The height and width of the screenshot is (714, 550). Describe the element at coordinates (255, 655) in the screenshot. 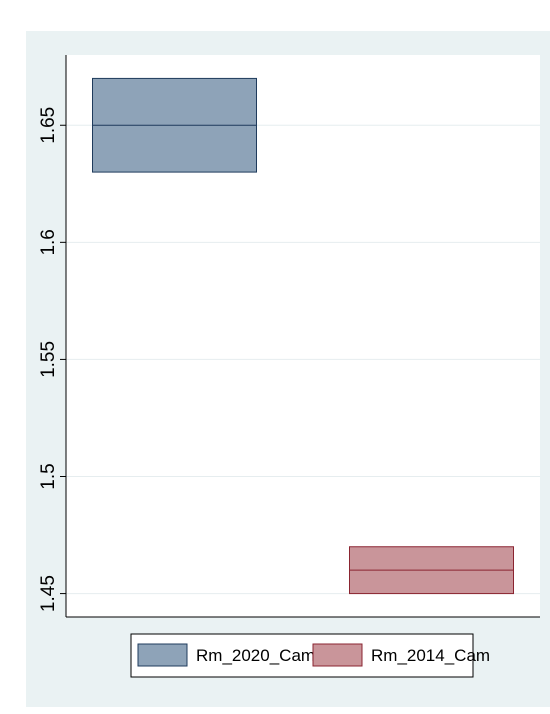

I see `legend-label: Rm_2020_Cam` at that location.